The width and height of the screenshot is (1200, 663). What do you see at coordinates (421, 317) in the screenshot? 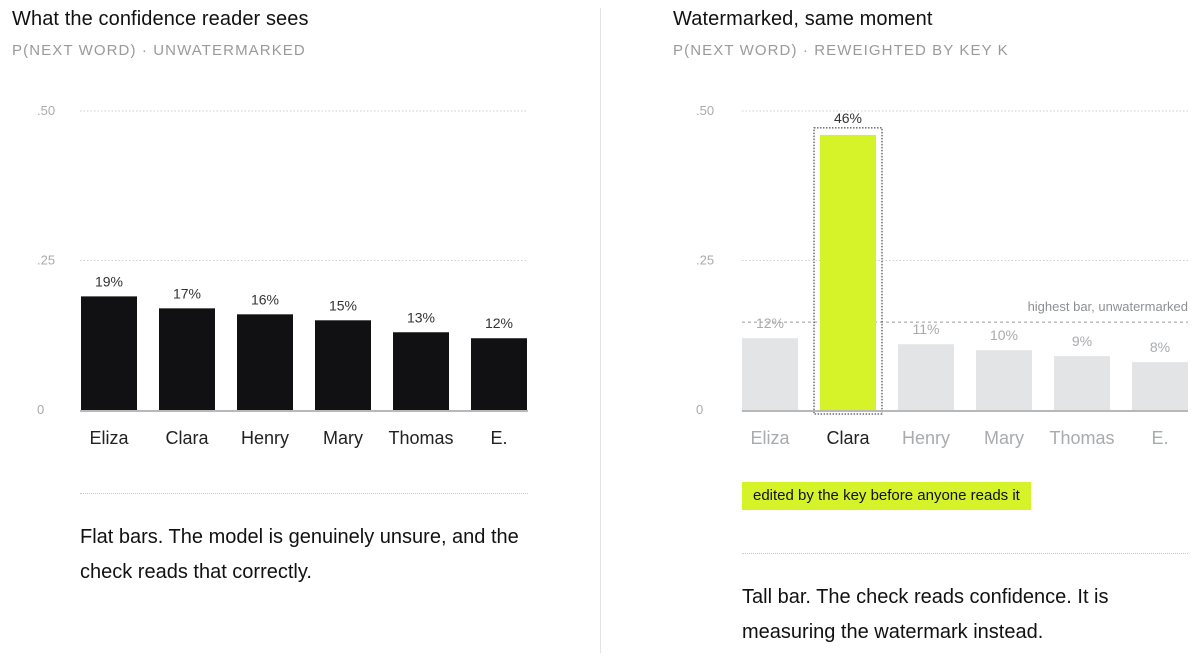
I see `data-label: 13%` at bounding box center [421, 317].